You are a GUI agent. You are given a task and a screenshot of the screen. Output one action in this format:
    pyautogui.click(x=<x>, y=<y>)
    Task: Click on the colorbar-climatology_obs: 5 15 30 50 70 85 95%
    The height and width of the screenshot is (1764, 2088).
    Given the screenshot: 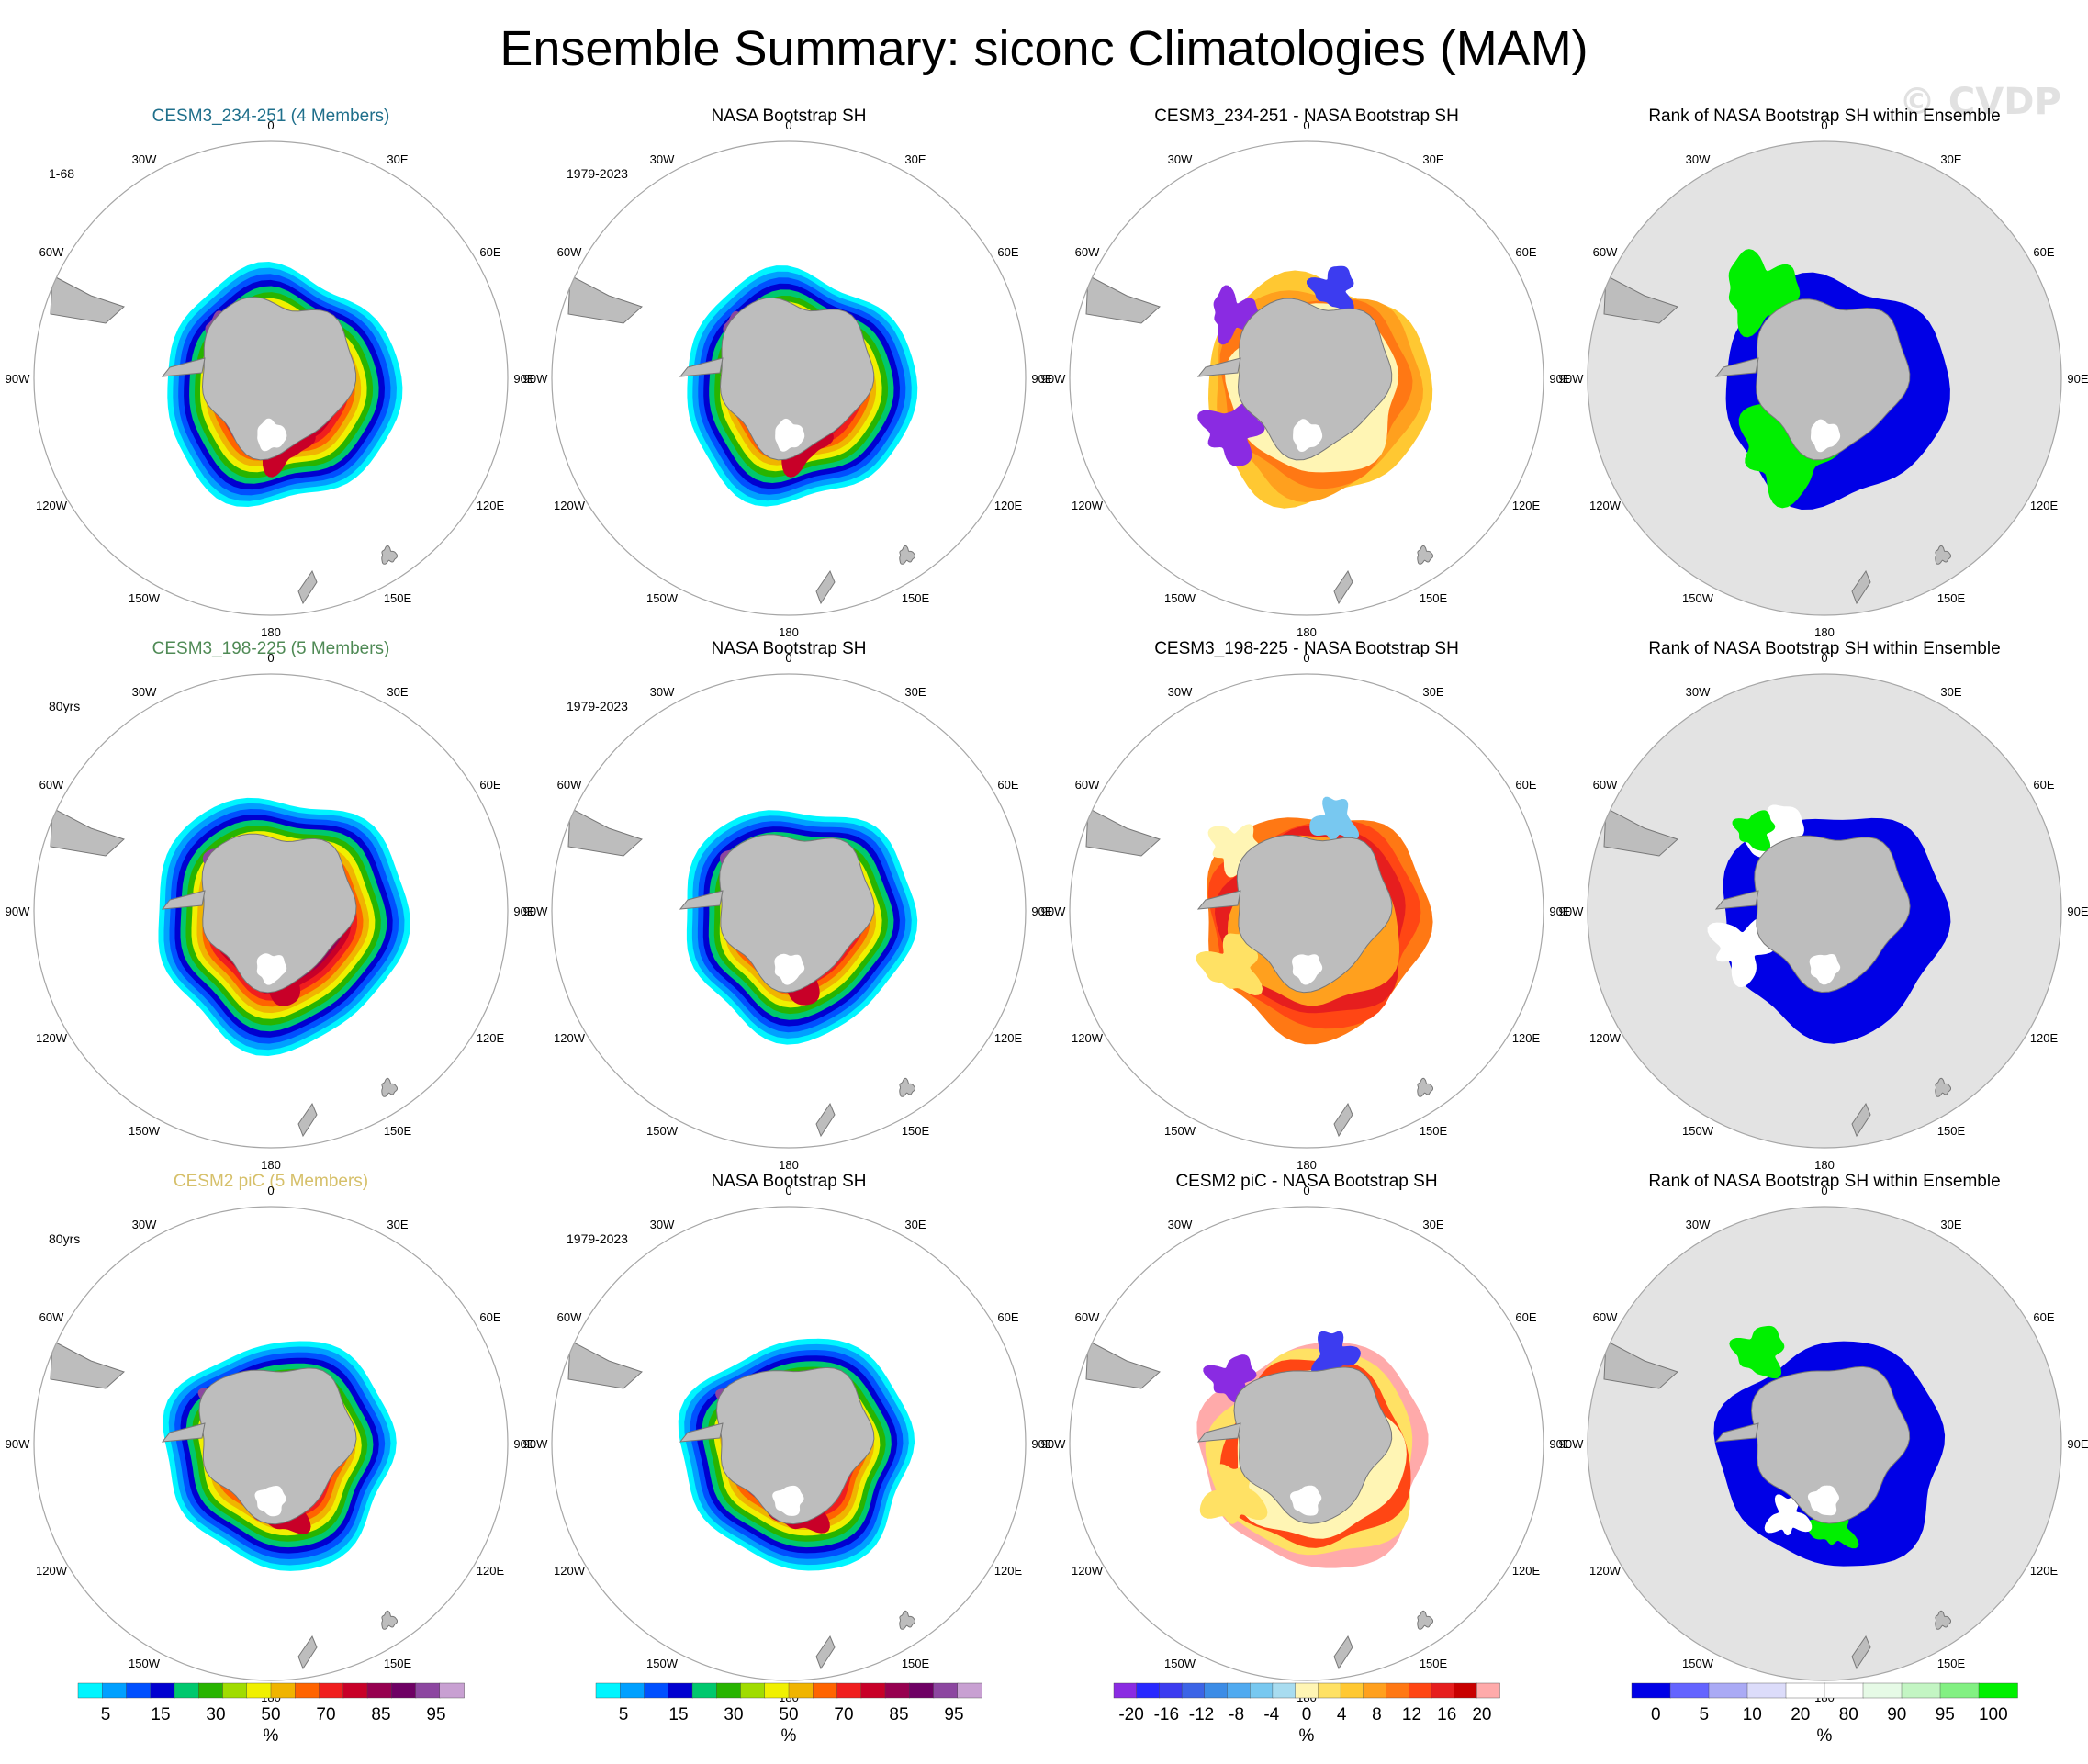 What is the action you would take?
    pyautogui.click(x=788, y=1714)
    